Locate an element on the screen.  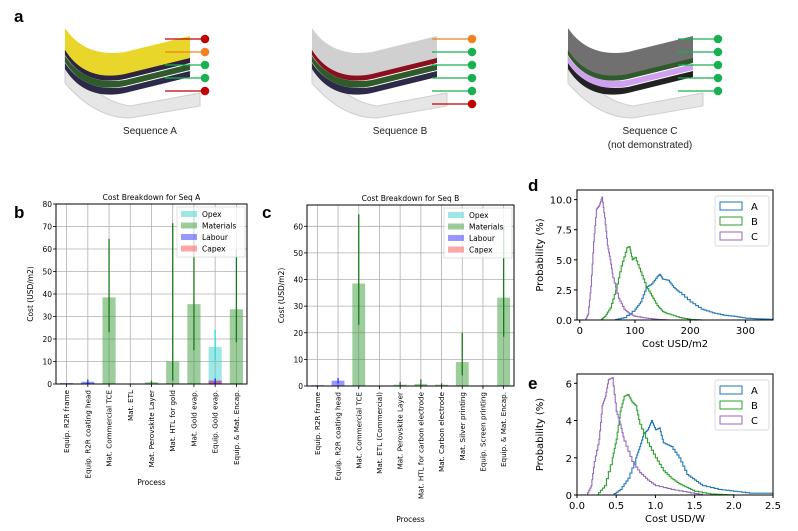
x-tick-label: 300 is located at coordinates (745, 331).